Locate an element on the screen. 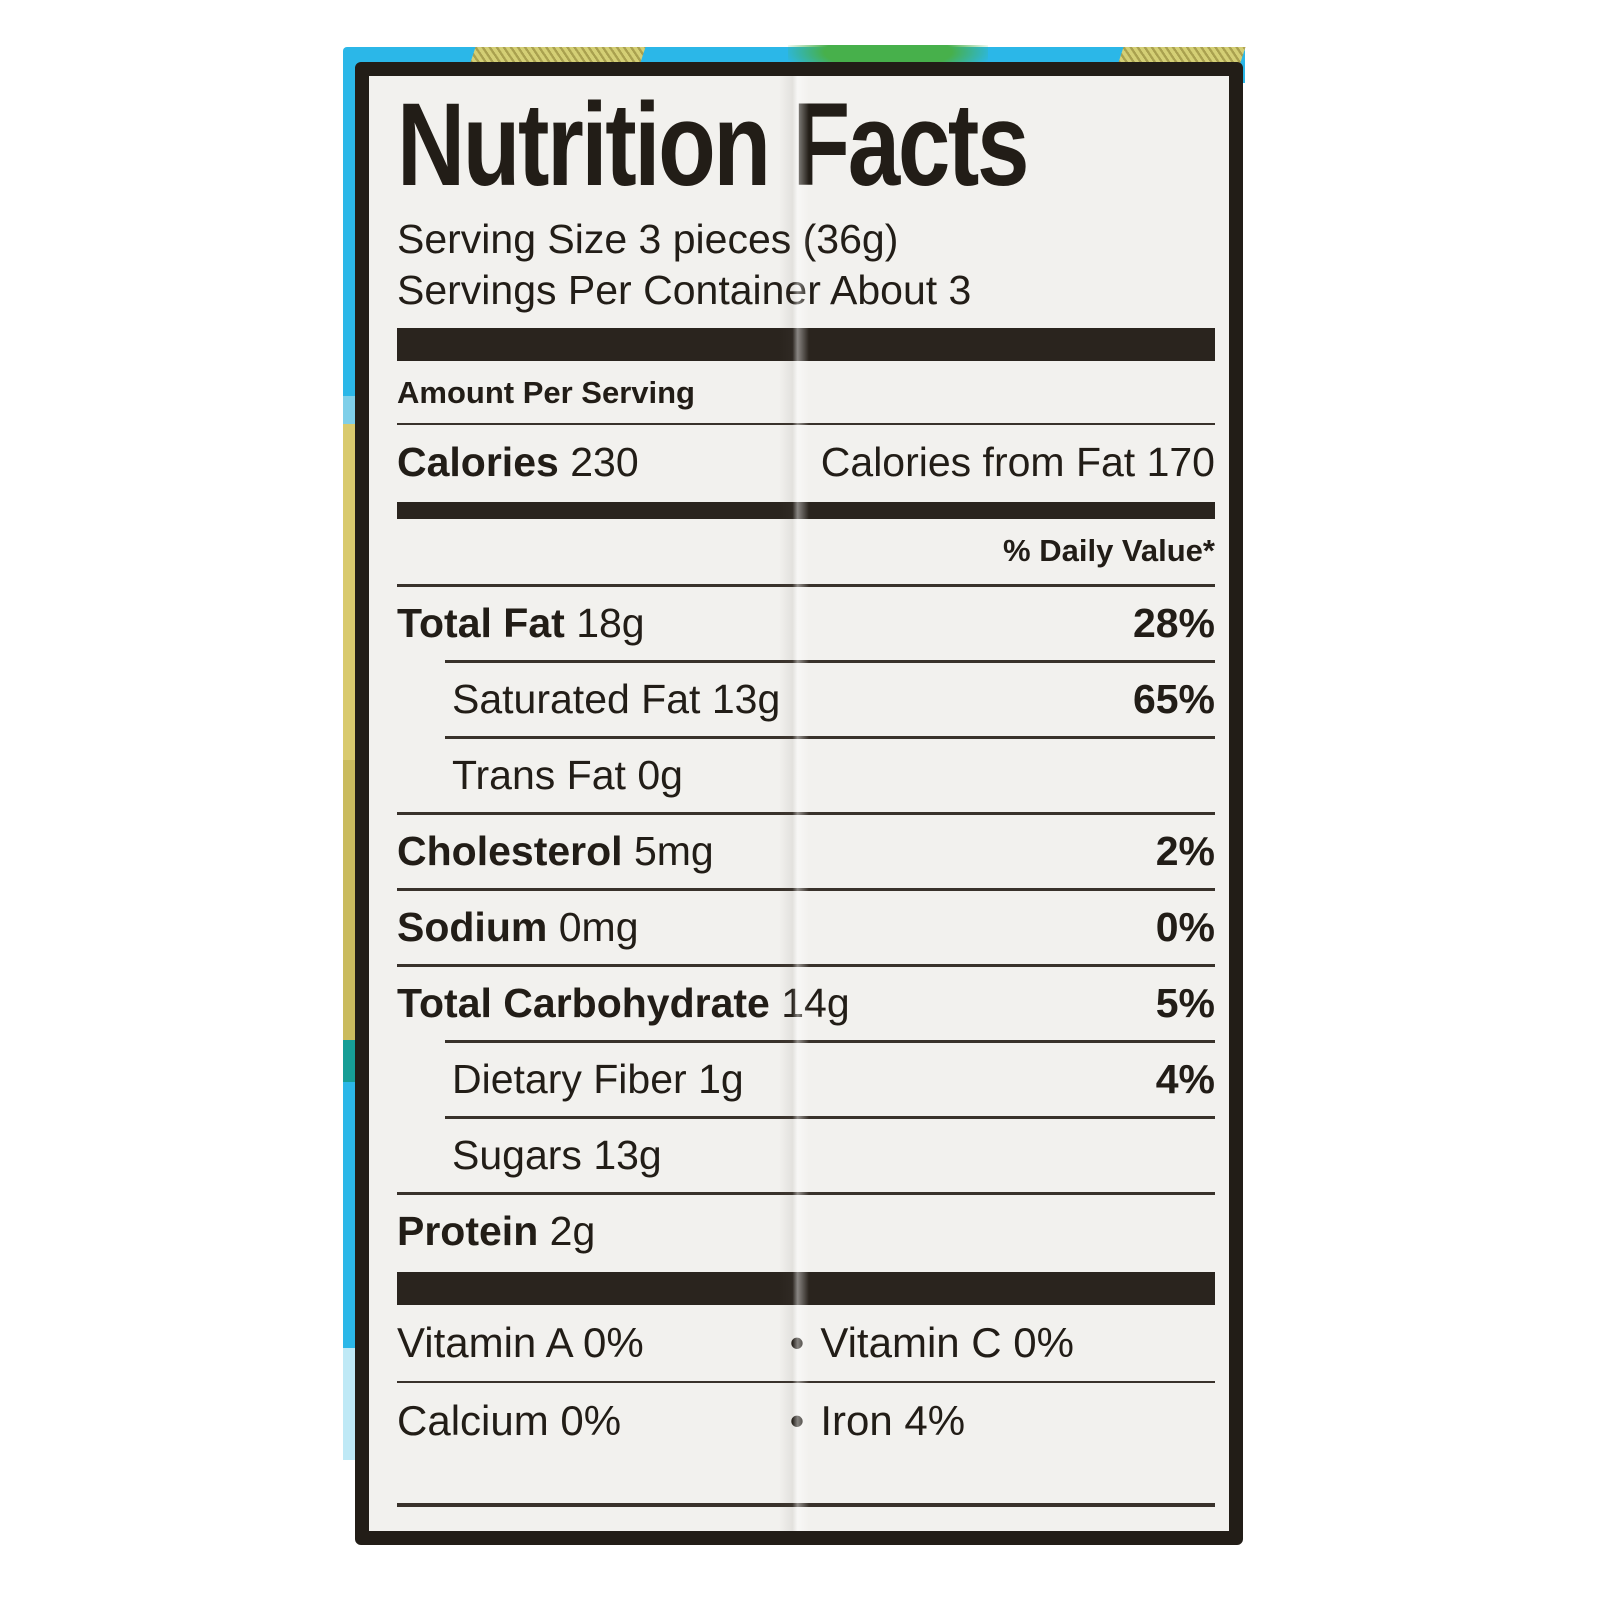  nutrient-daily-value: 28% is located at coordinates (1173, 622).